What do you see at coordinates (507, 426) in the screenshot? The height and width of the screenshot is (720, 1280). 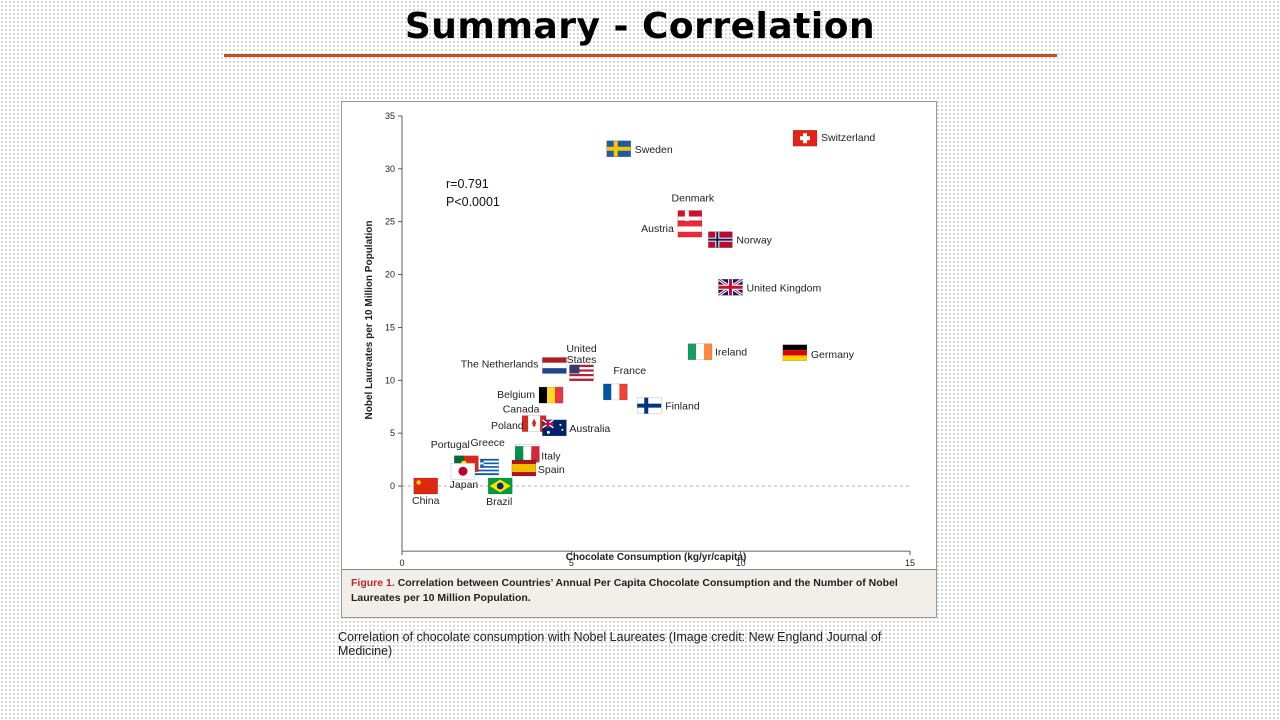 I see `point-label-poland: Poland` at bounding box center [507, 426].